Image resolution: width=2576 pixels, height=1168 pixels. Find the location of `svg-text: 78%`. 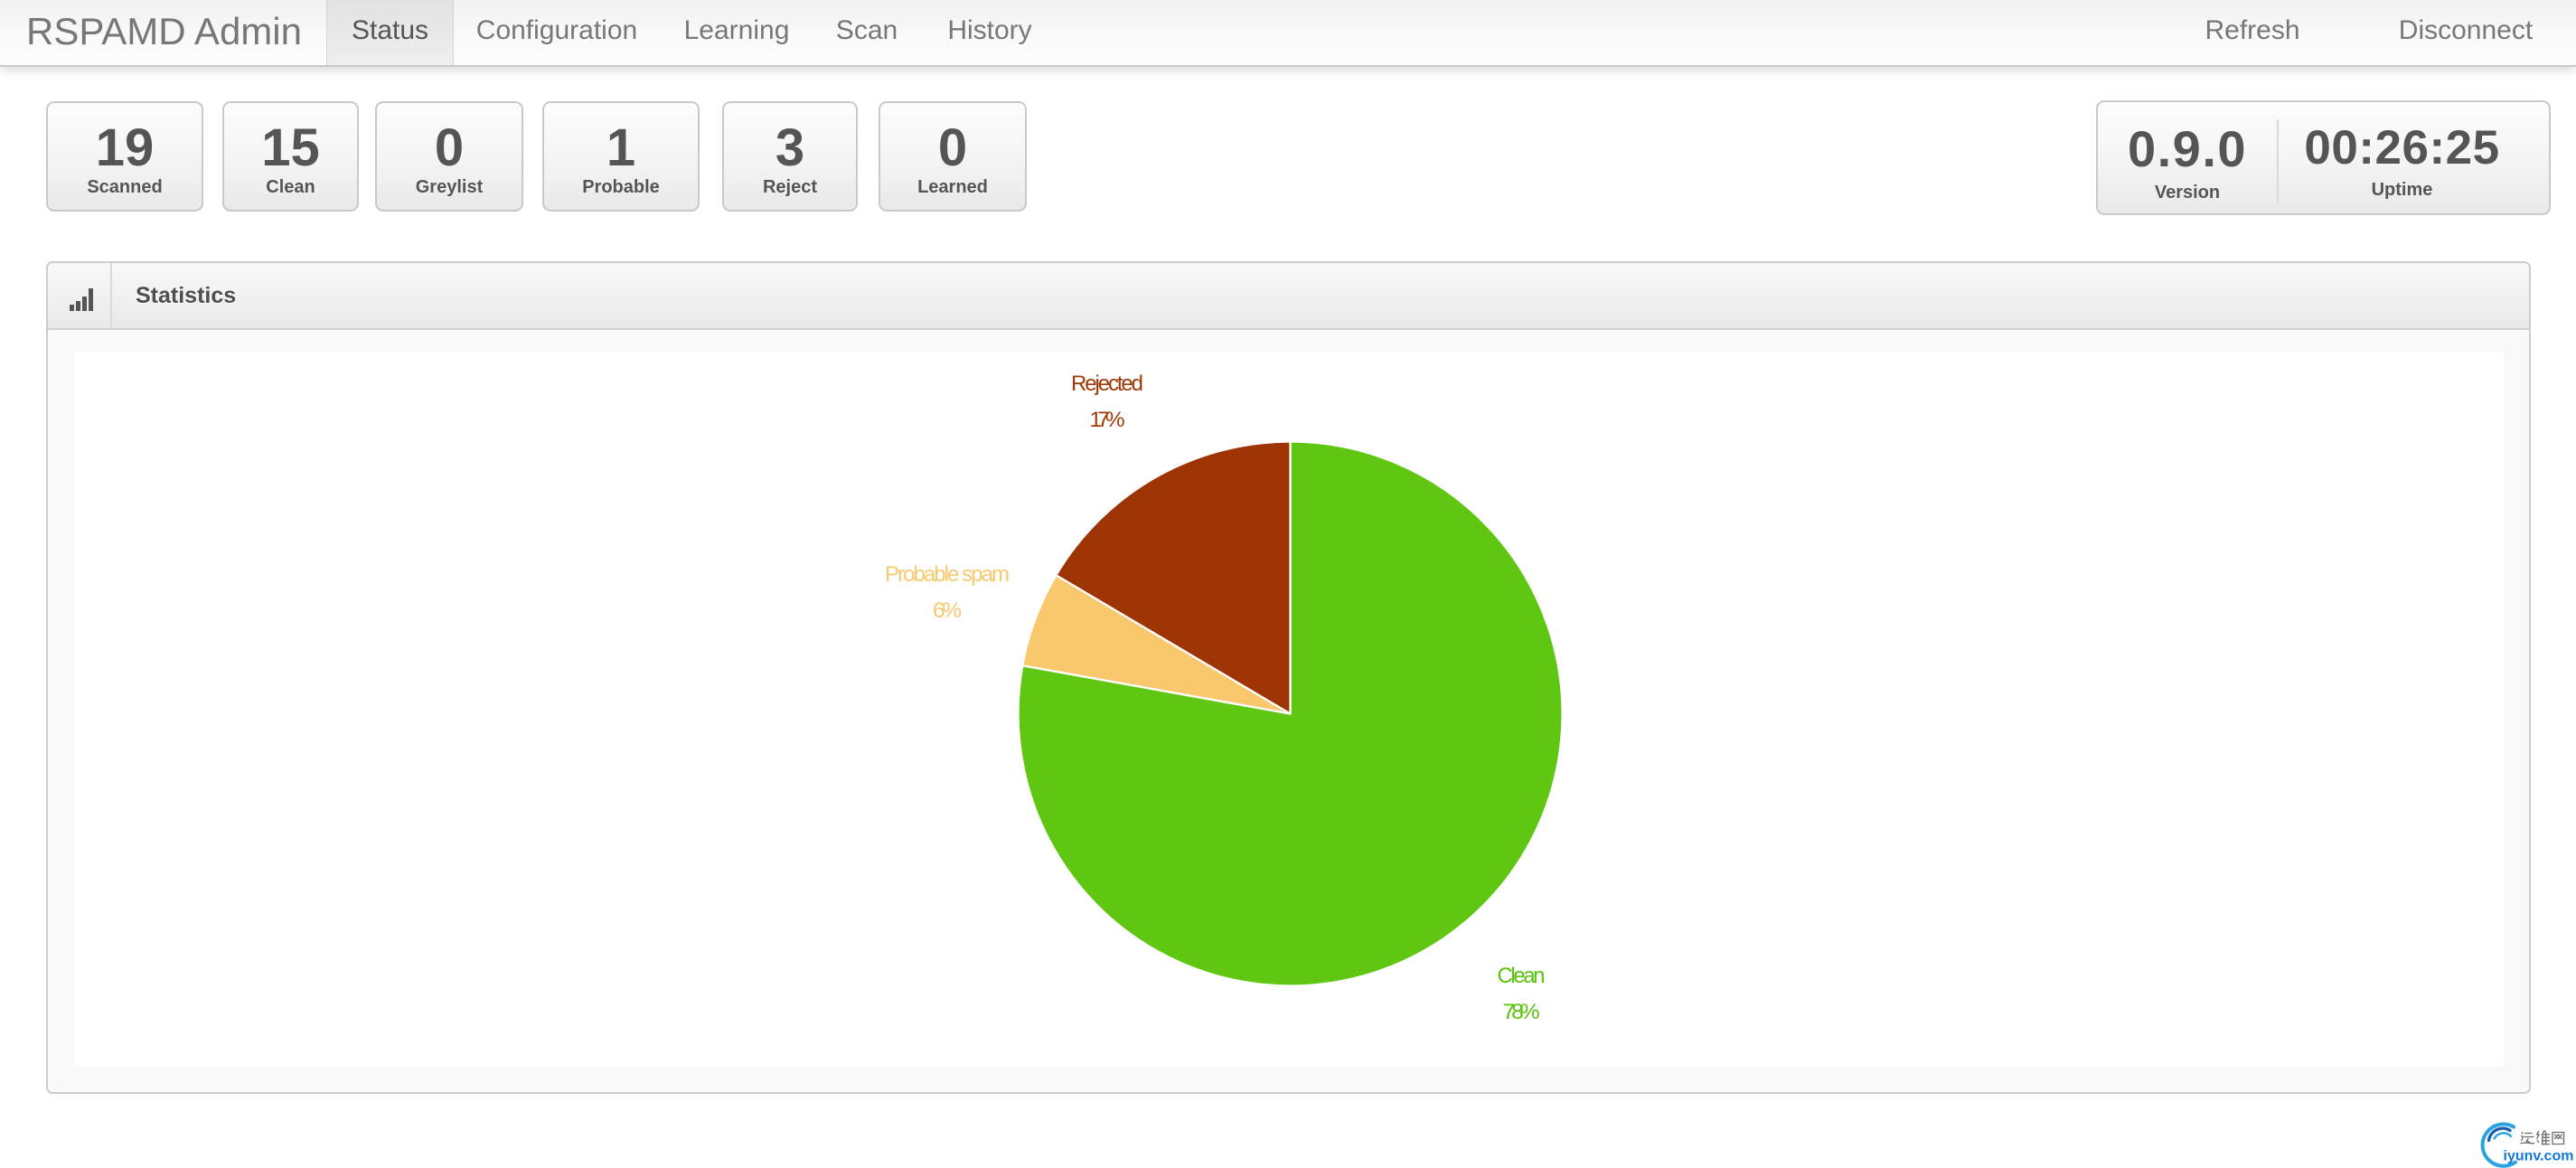

svg-text: 78% is located at coordinates (1522, 1012).